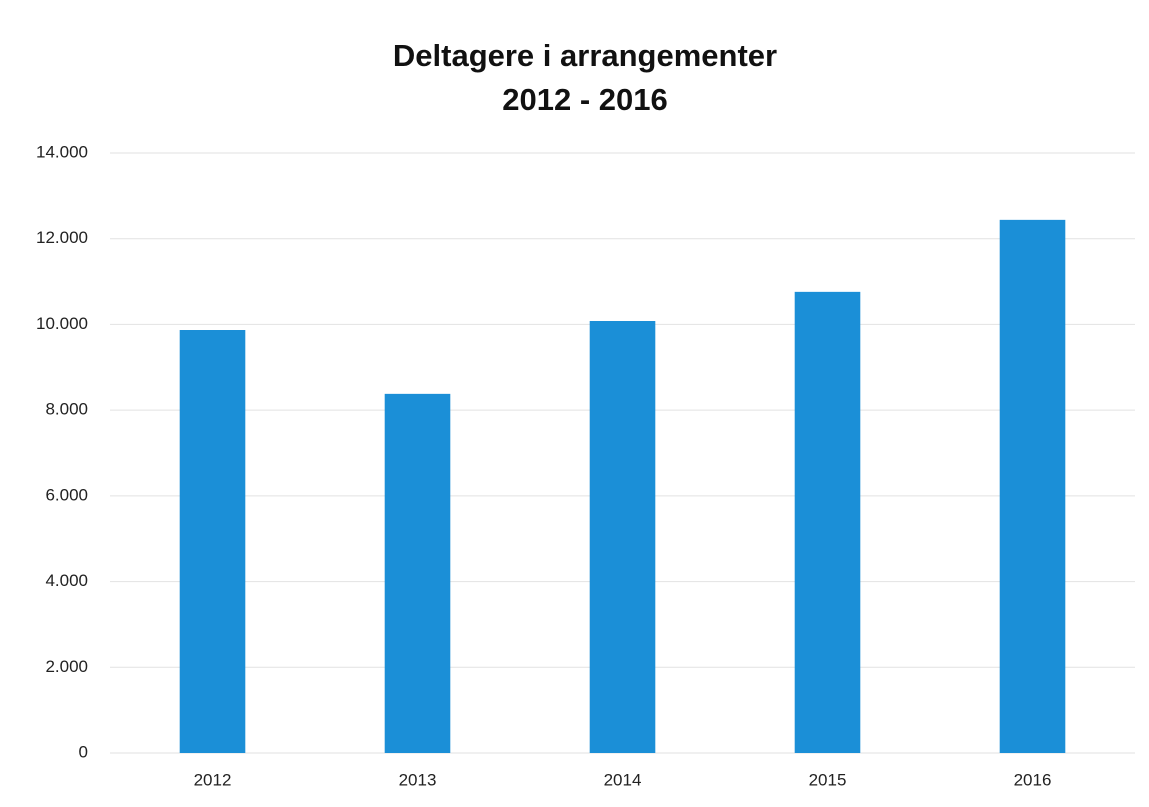 The height and width of the screenshot is (807, 1149). Describe the element at coordinates (584, 99) in the screenshot. I see `chart-subtitle: 2012 - 2016` at that location.